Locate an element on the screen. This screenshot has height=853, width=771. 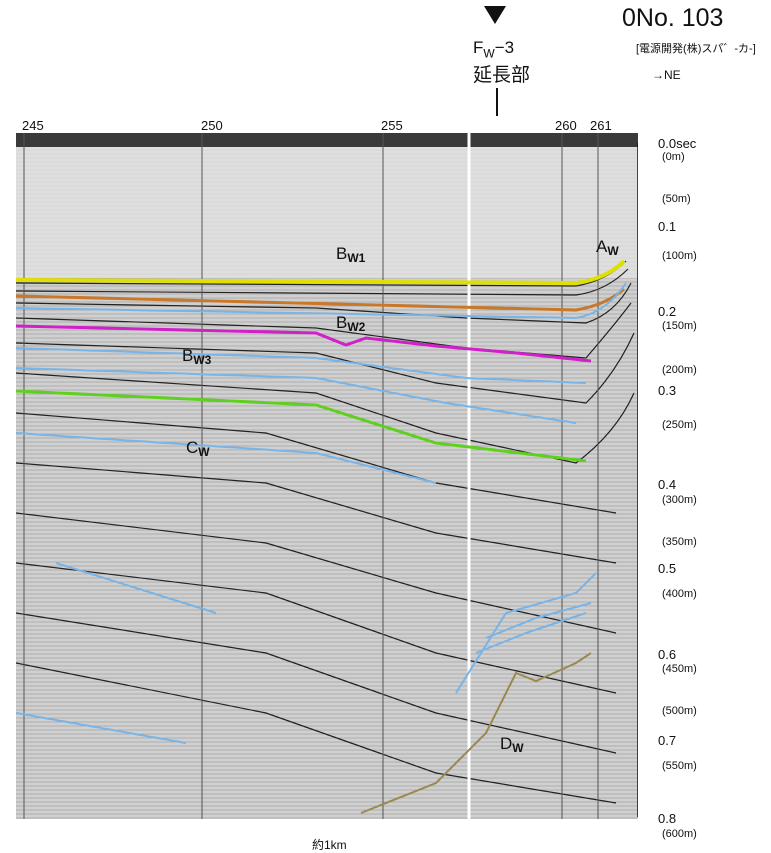
horizon-label-aw-sub: W is located at coordinates (613, 251).